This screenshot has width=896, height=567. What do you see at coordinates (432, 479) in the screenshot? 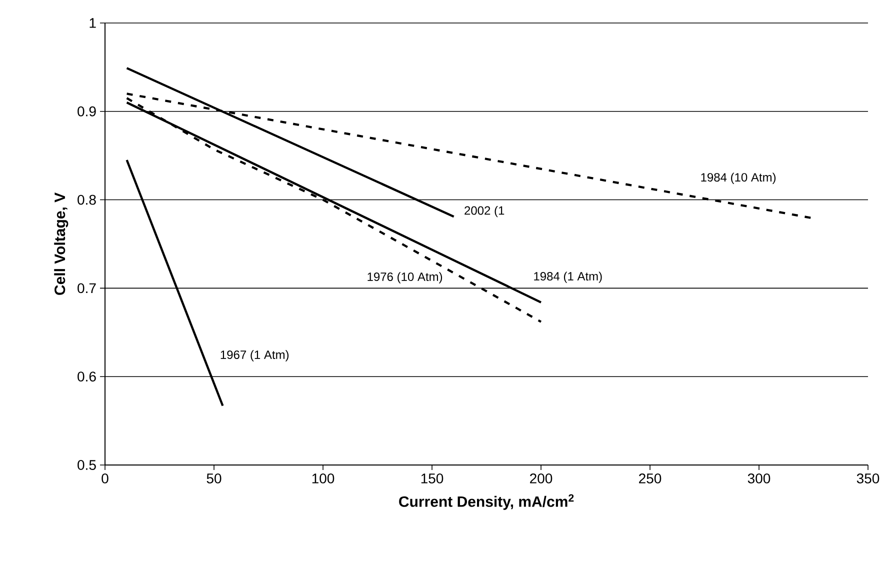
I see `x-tick-label: 150` at bounding box center [432, 479].